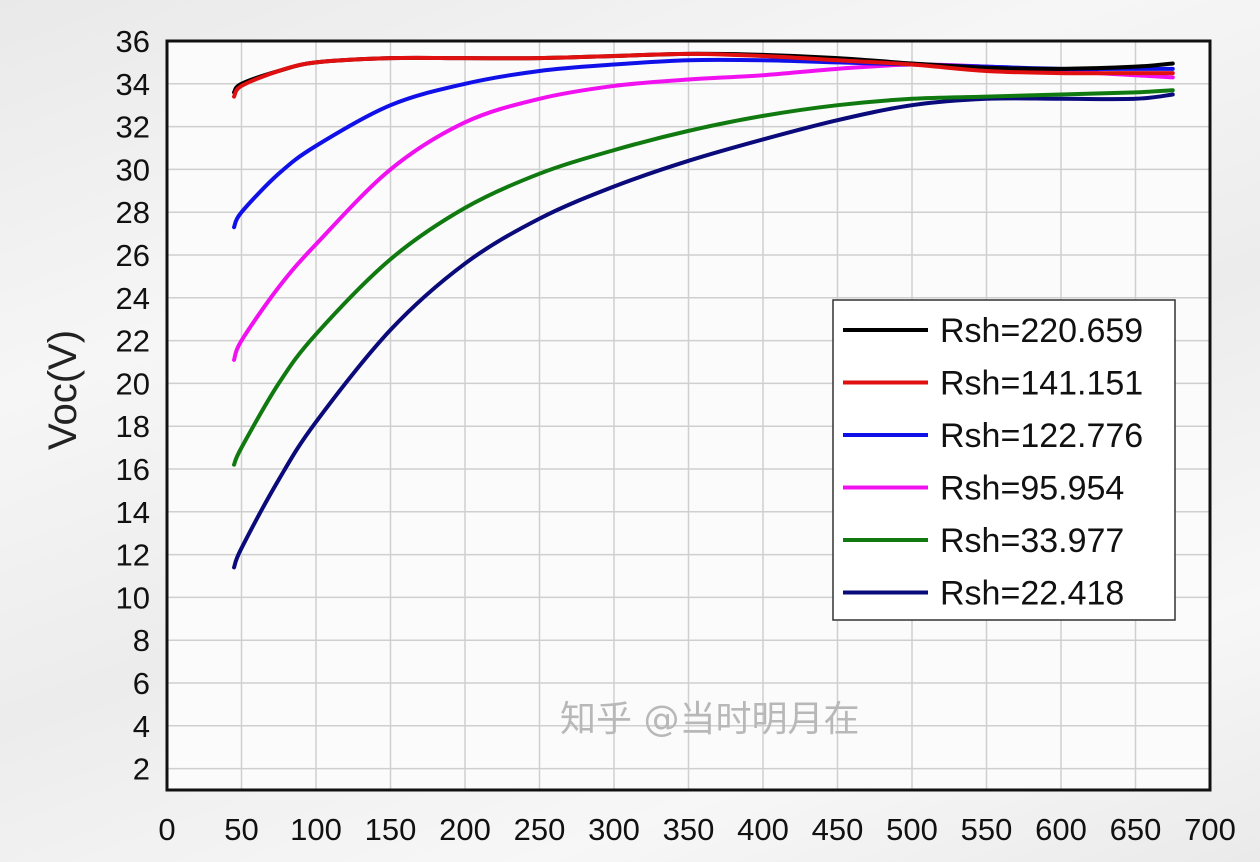 This screenshot has height=862, width=1260. Describe the element at coordinates (63, 390) in the screenshot. I see `y-axis-label: Voc(V)` at that location.